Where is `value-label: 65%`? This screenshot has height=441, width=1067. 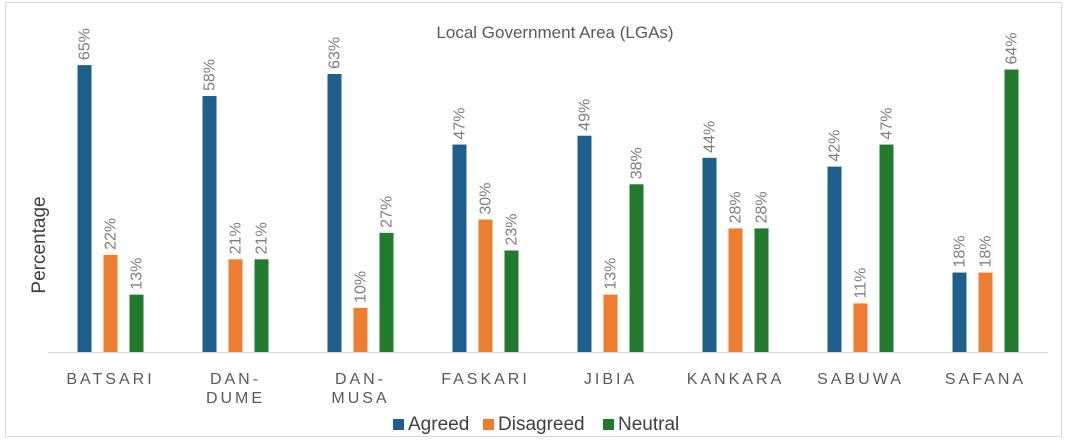
value-label: 65% is located at coordinates (85, 44).